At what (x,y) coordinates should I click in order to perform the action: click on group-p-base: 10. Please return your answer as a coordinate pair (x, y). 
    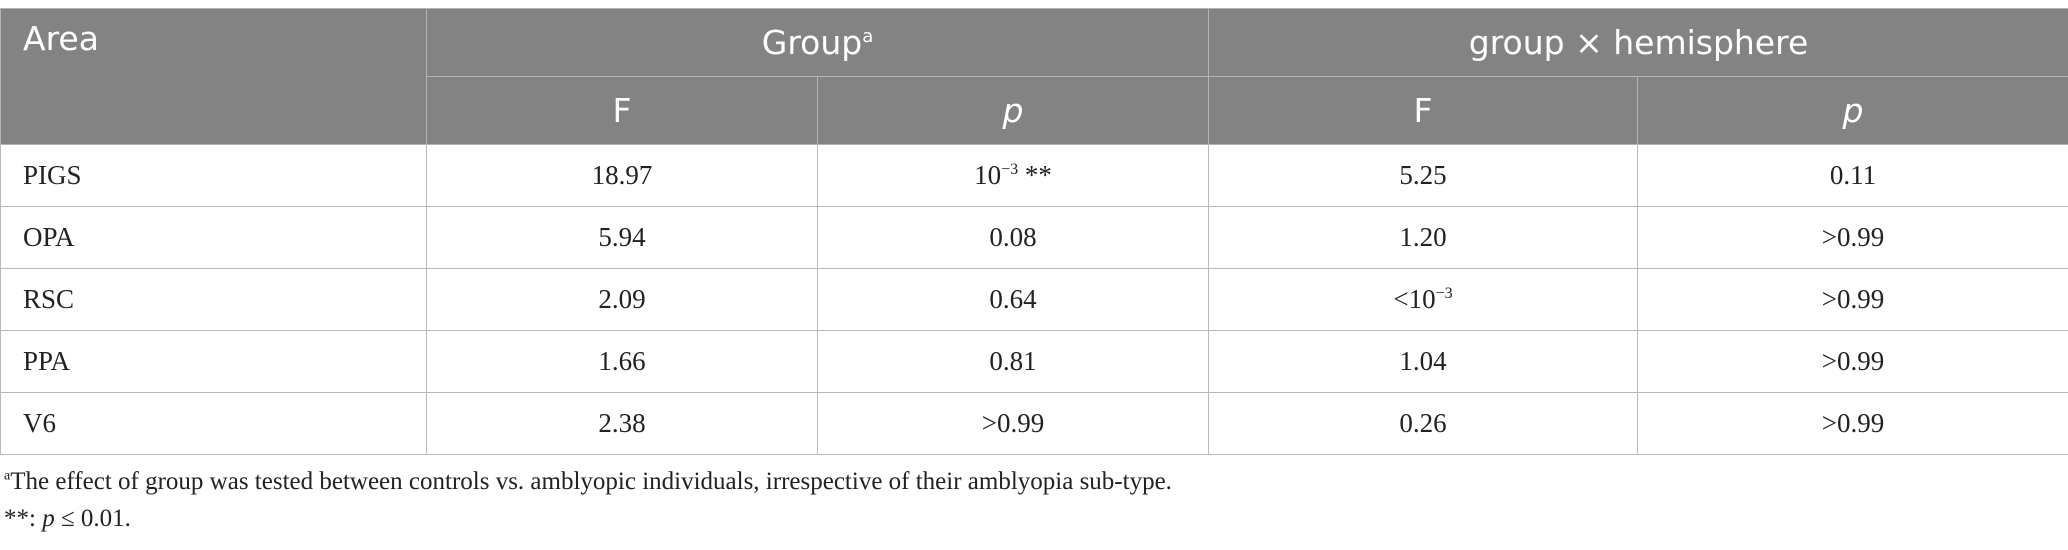
    Looking at the image, I should click on (988, 175).